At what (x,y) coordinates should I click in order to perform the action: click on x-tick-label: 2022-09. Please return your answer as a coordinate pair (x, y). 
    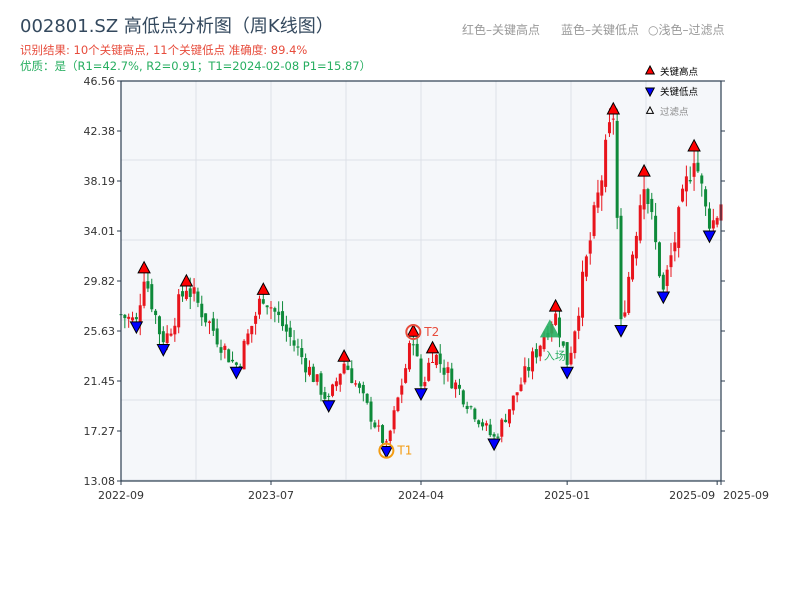
    Looking at the image, I should click on (121, 495).